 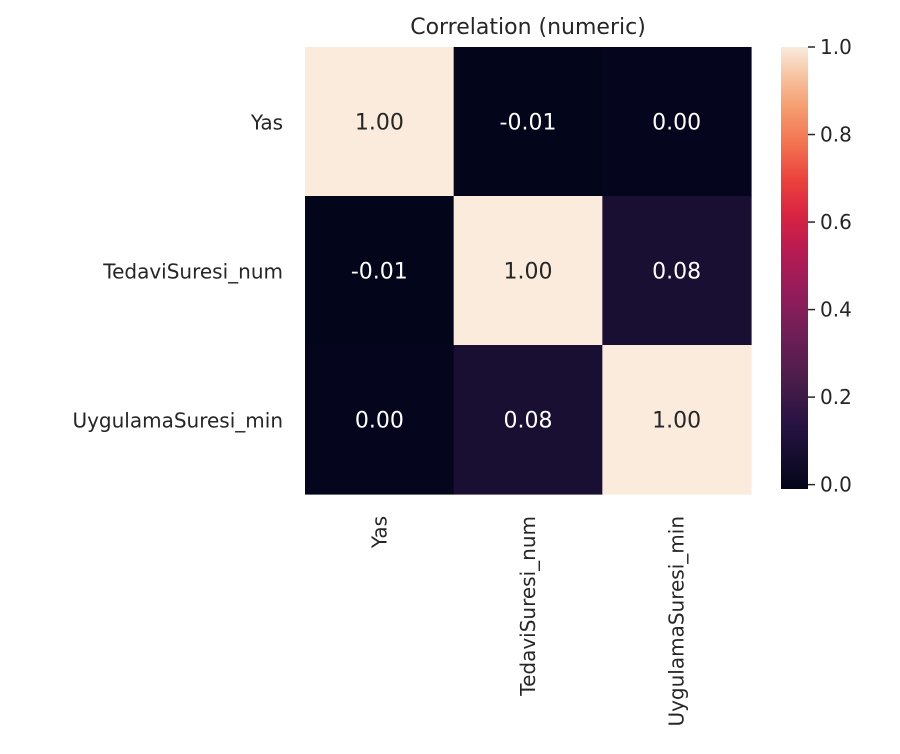 I want to click on heatmap-cell-uygulamasuresi-min-tedavisuresi-num, so click(x=528, y=420).